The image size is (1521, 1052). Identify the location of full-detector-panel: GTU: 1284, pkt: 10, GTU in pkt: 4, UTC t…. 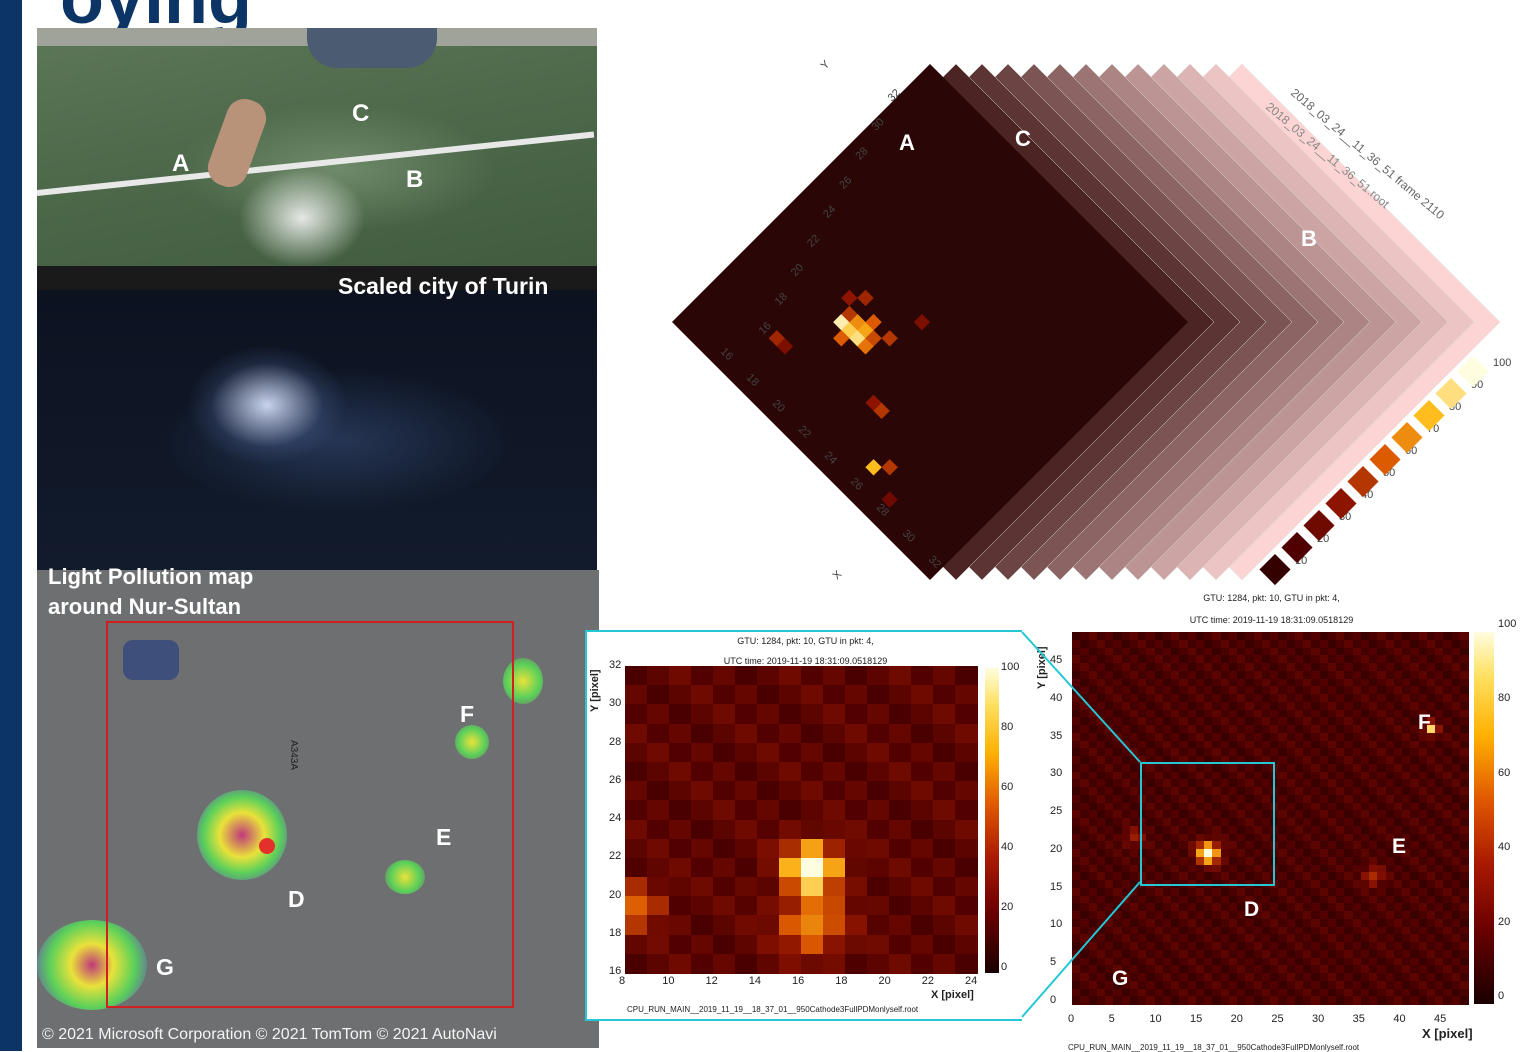
(1271, 818).